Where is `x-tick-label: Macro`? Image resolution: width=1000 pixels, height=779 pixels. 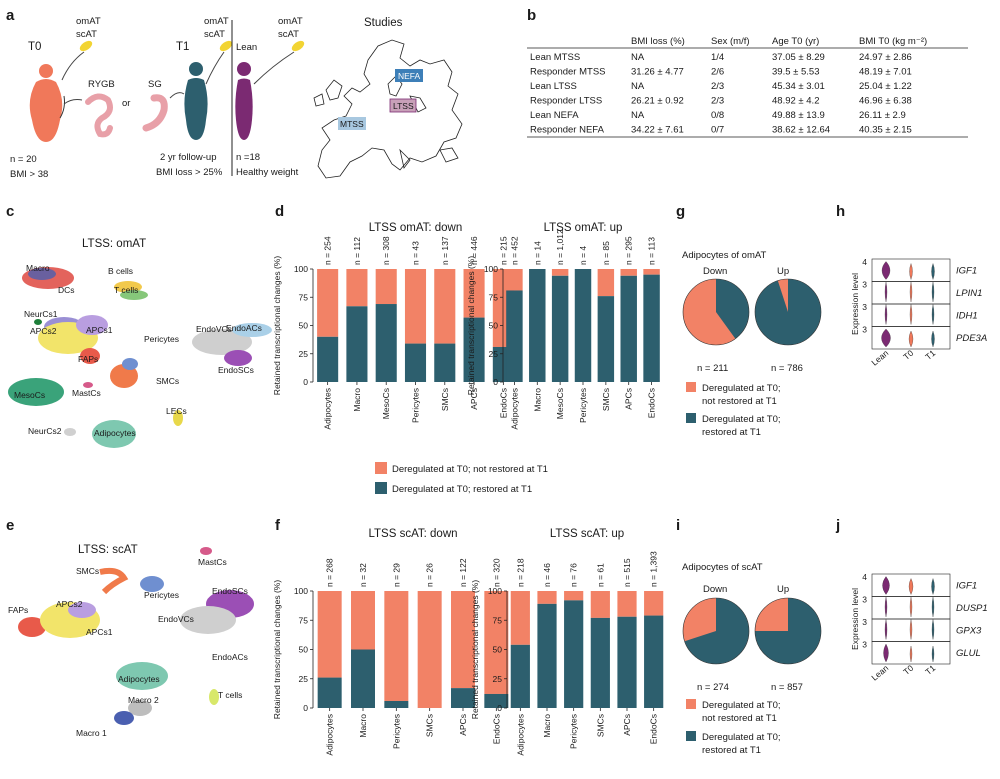 x-tick-label: Macro is located at coordinates (357, 400).